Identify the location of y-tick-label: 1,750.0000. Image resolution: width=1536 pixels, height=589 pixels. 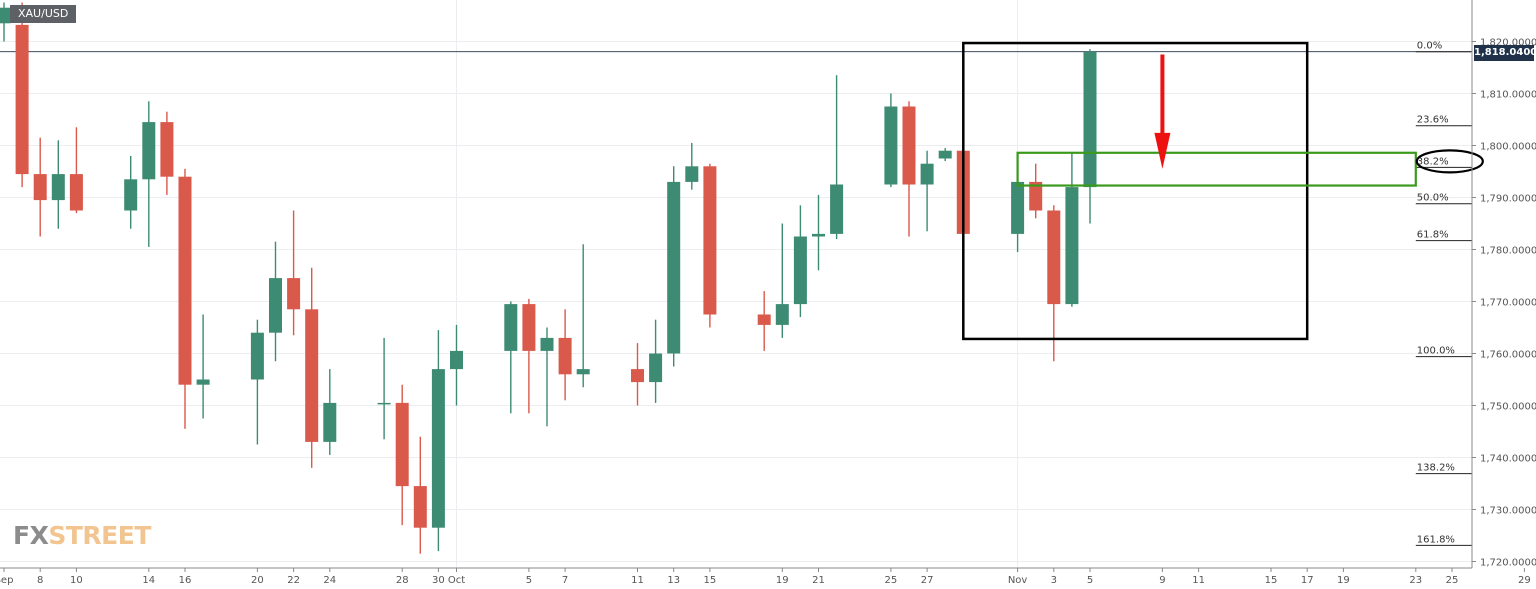
(1508, 407).